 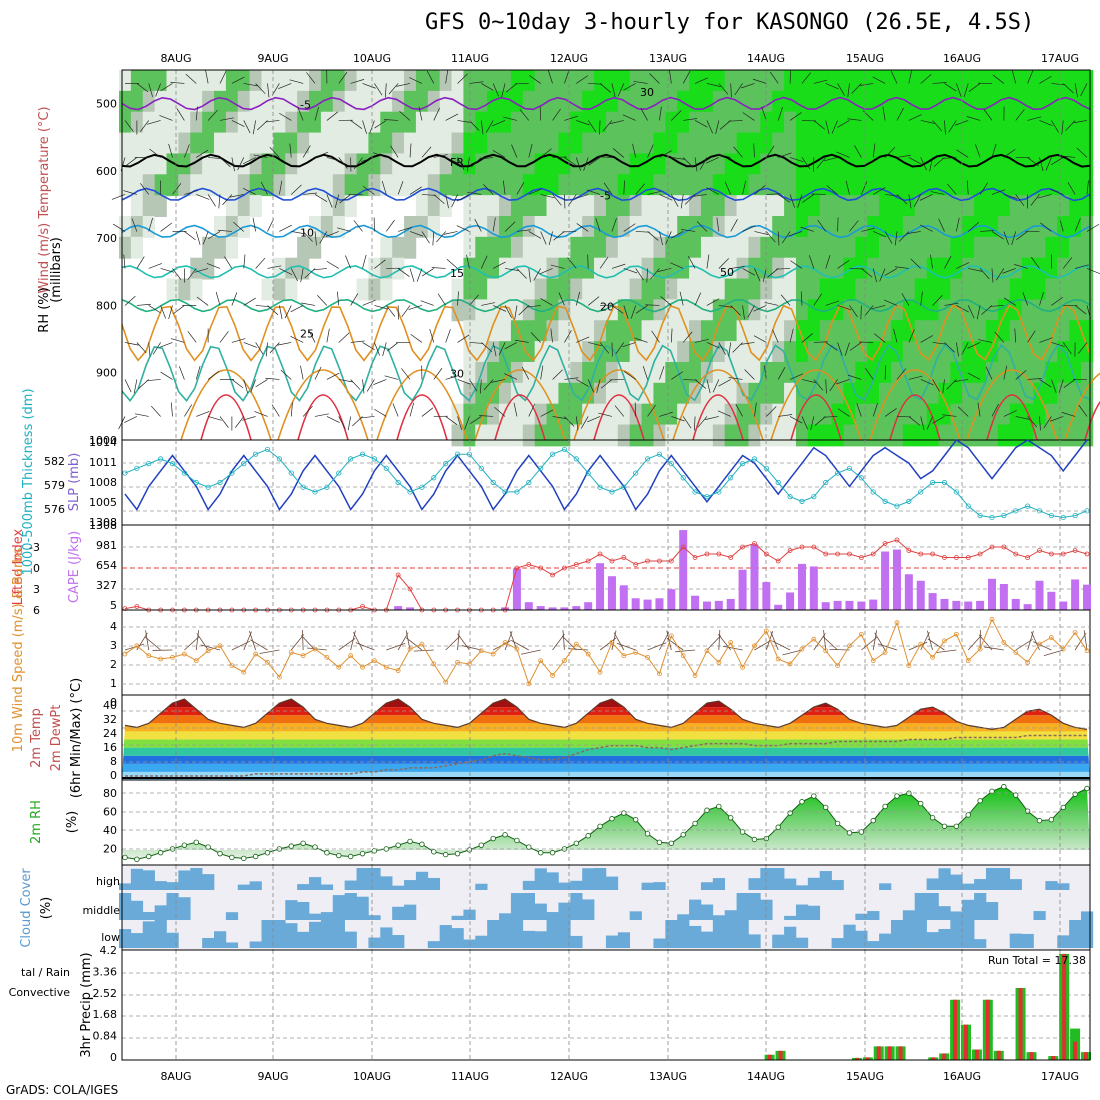 What do you see at coordinates (606, 739) in the screenshot?
I see `temp-bands` at bounding box center [606, 739].